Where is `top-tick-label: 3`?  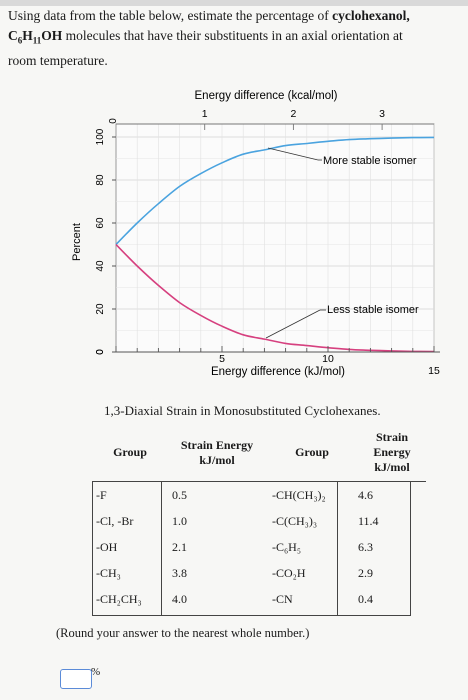
top-tick-label: 3 is located at coordinates (382, 114).